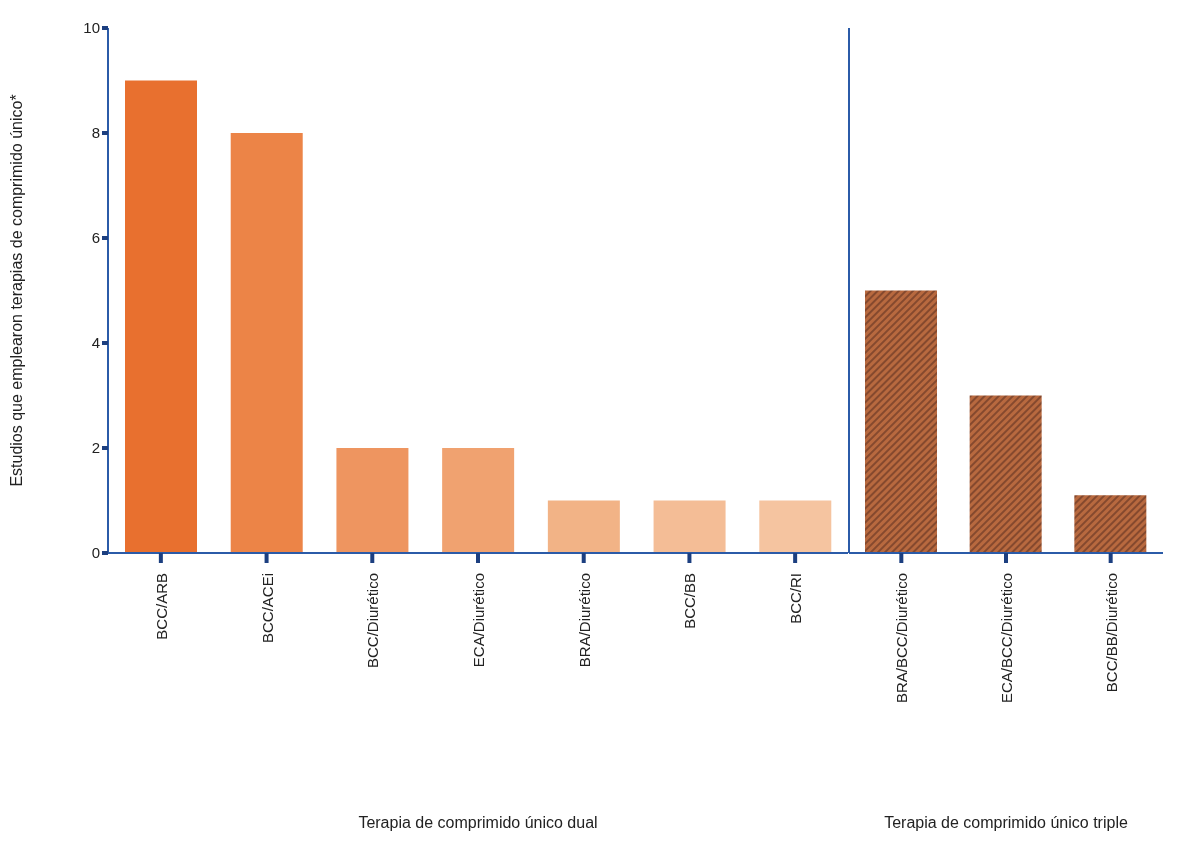 This screenshot has width=1203, height=842. I want to click on x-tick-label: BCC/Diurético, so click(373, 621).